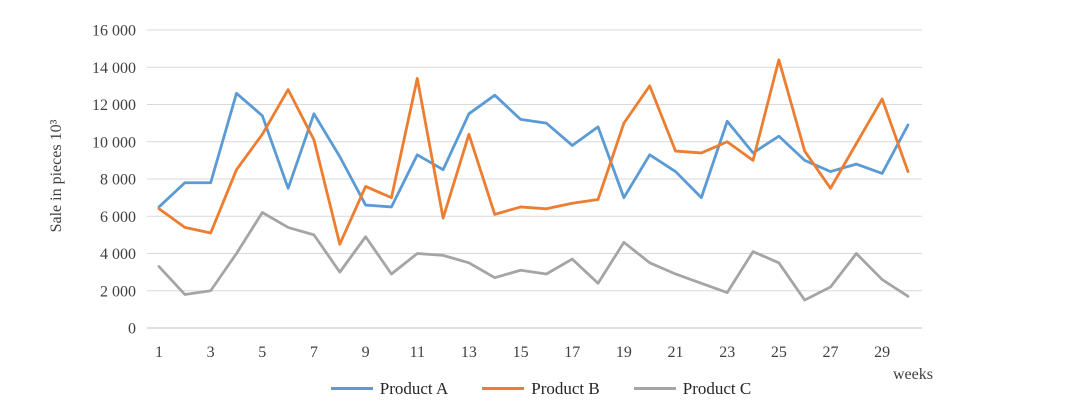  I want to click on x-axis-title: weeks, so click(913, 374).